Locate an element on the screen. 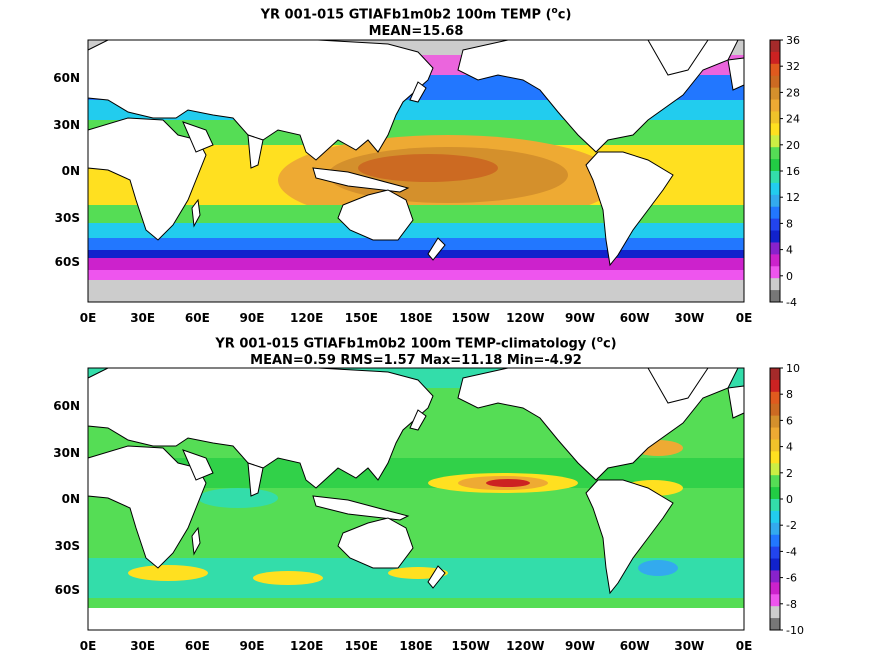 This screenshot has height=656, width=875. panel2-colorbar: 10 8 6 4 2 0 -2 -4 -6 -8 -10 is located at coordinates (786, 499).